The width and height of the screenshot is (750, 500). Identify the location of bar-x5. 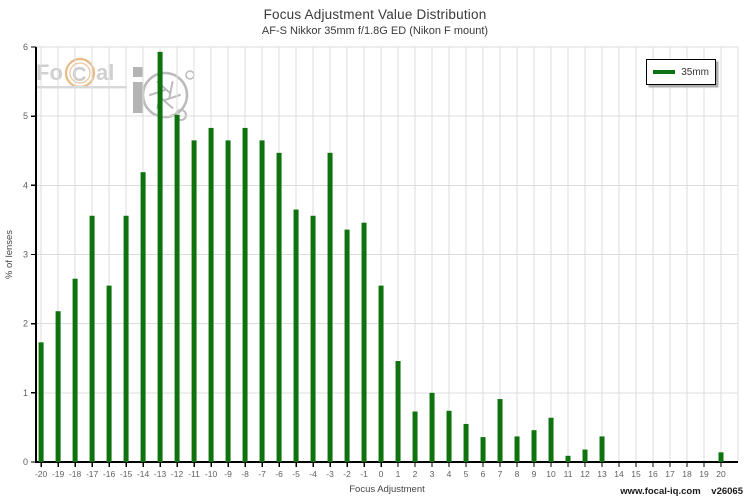
(466, 442).